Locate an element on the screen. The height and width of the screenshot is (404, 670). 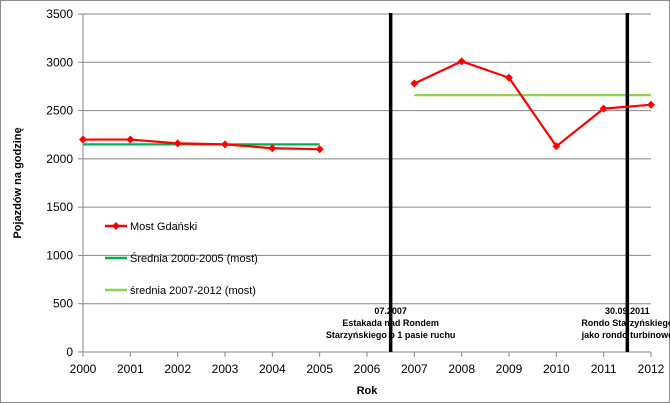
y-tick-label-1500: 1500 is located at coordinates (59, 207).